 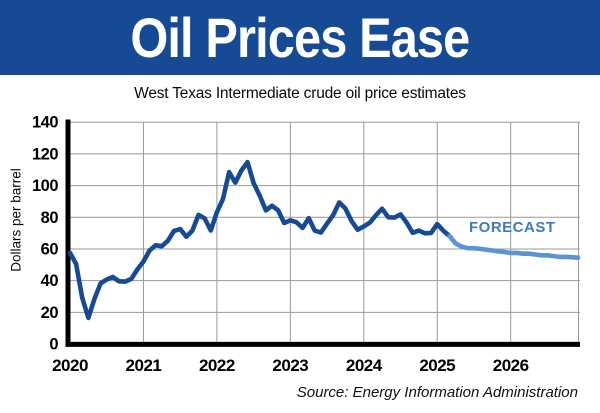 What do you see at coordinates (45, 186) in the screenshot?
I see `y-tick-label: 100` at bounding box center [45, 186].